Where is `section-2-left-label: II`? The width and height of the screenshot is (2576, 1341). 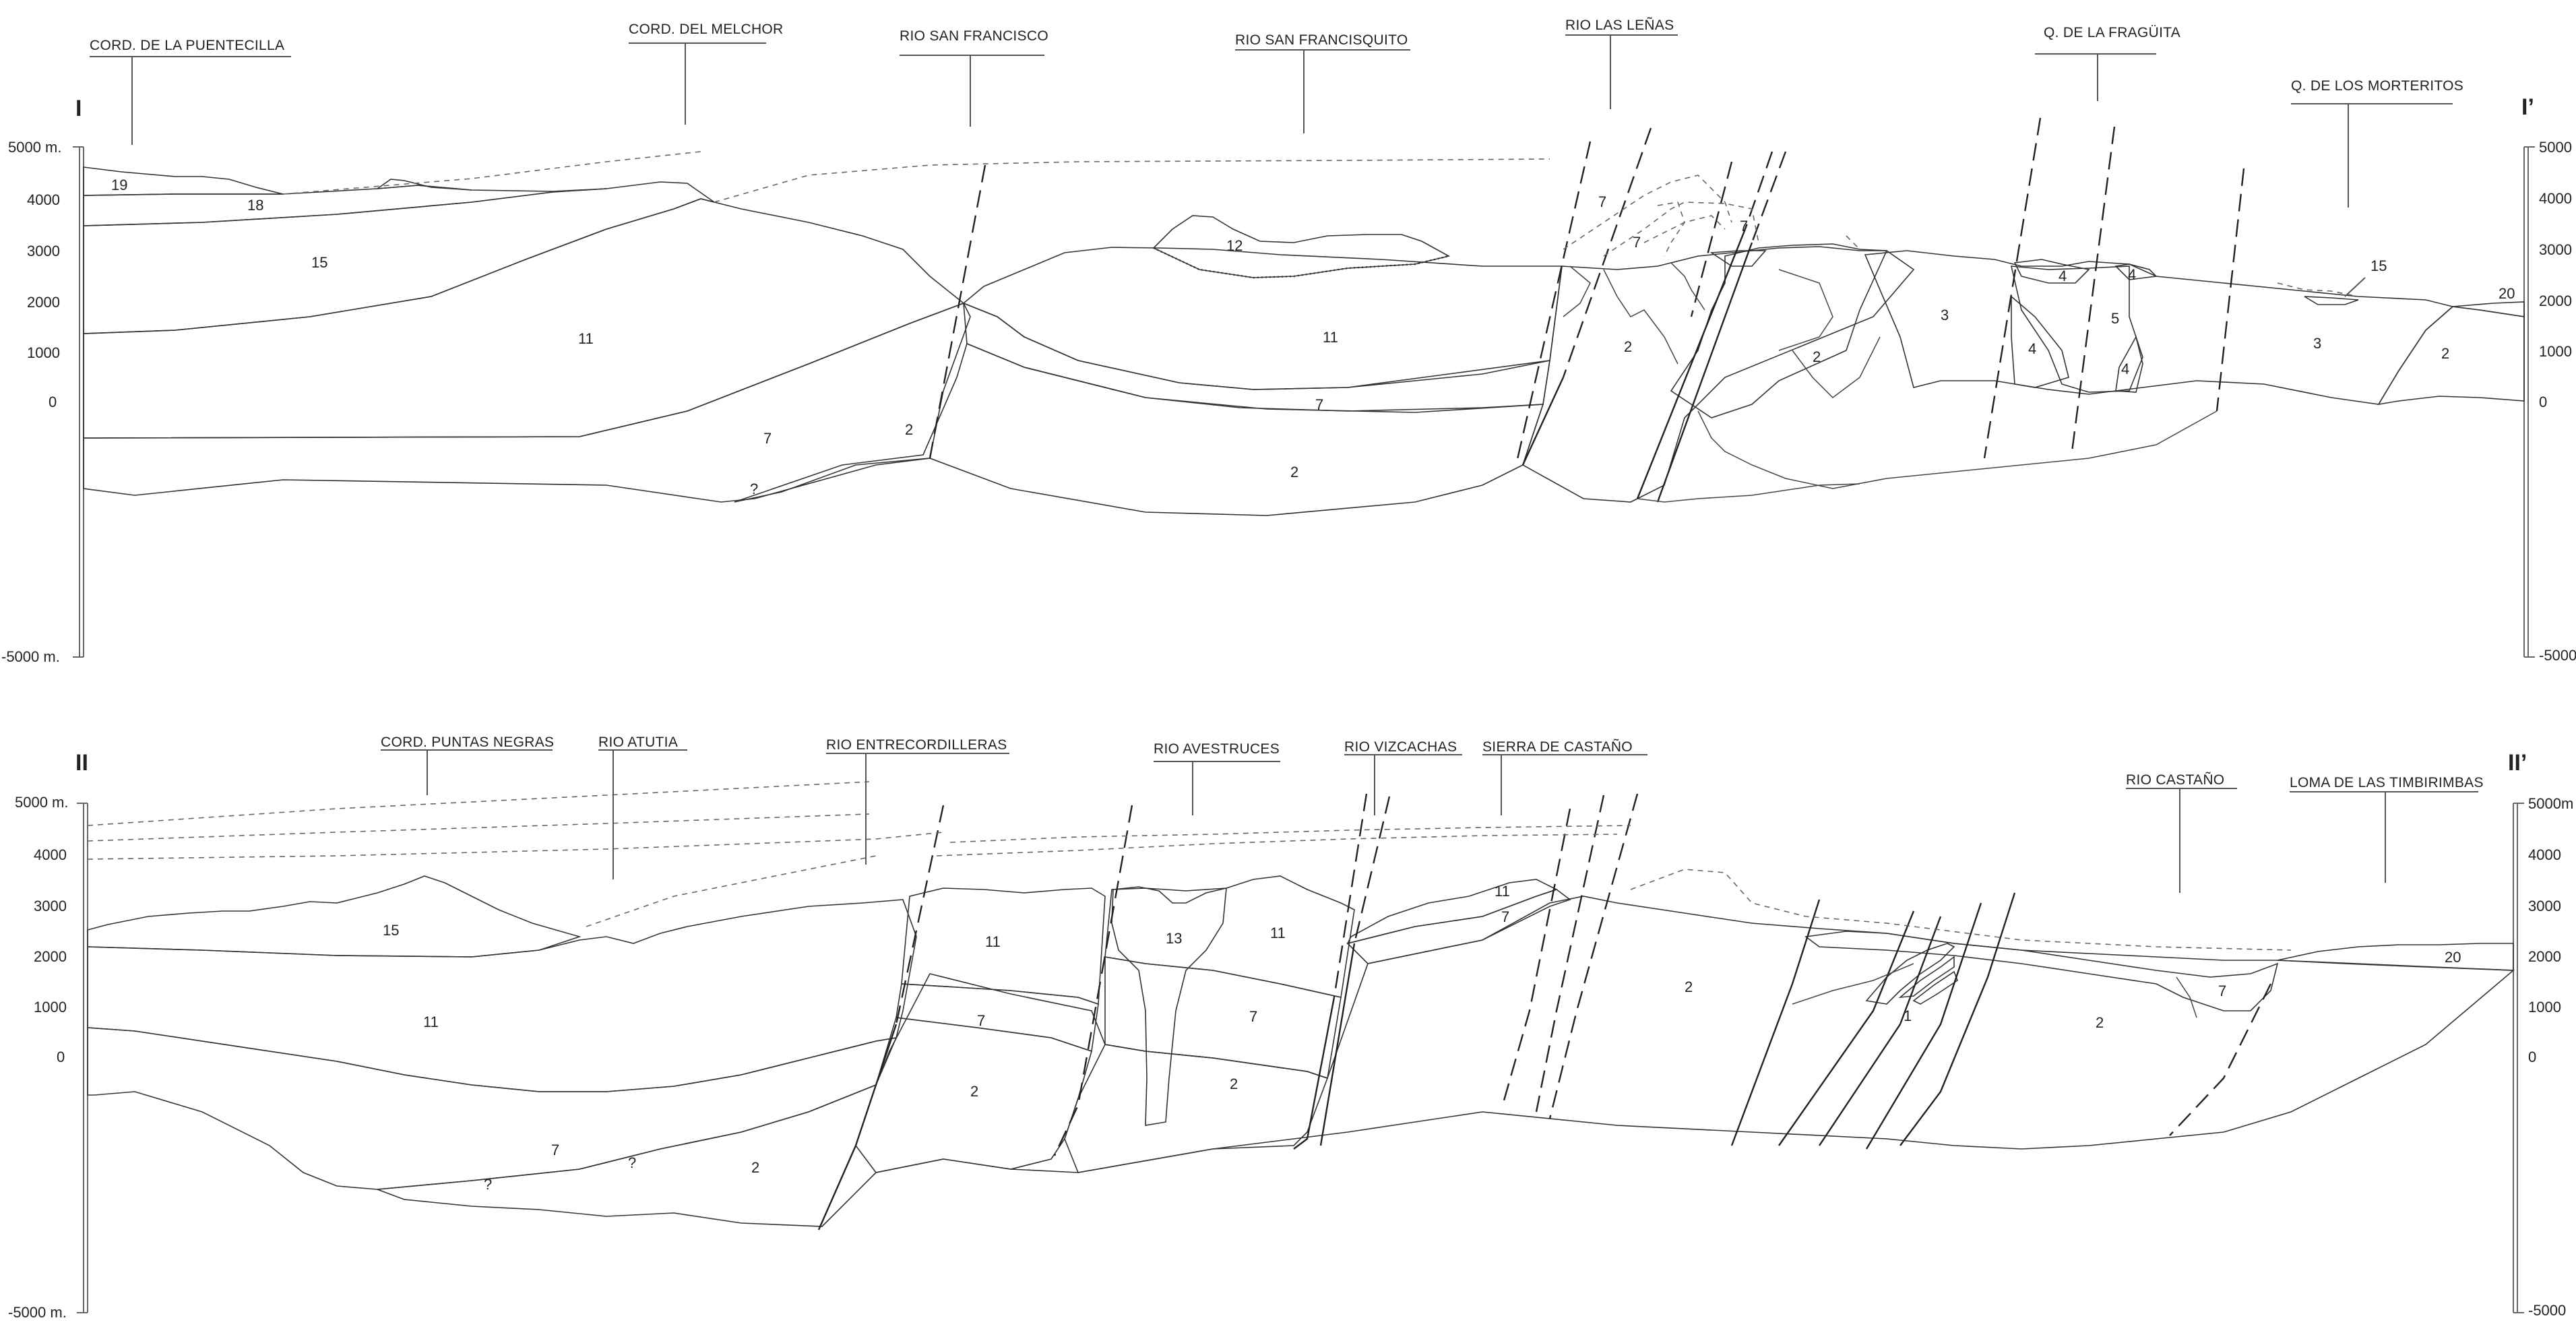 section-2-left-label: II is located at coordinates (81, 763).